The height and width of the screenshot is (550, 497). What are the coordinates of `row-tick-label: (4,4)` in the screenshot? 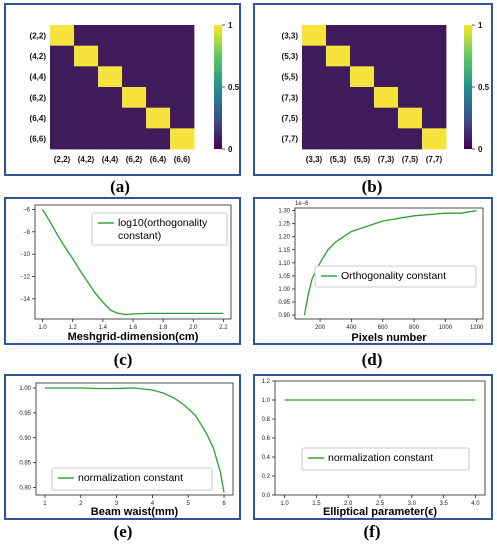 It's located at (38, 77).